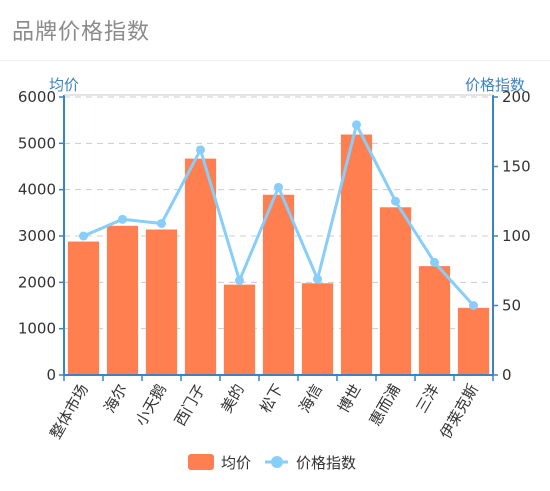  What do you see at coordinates (427, 398) in the screenshot?
I see `category-label-10: 三洋` at bounding box center [427, 398].